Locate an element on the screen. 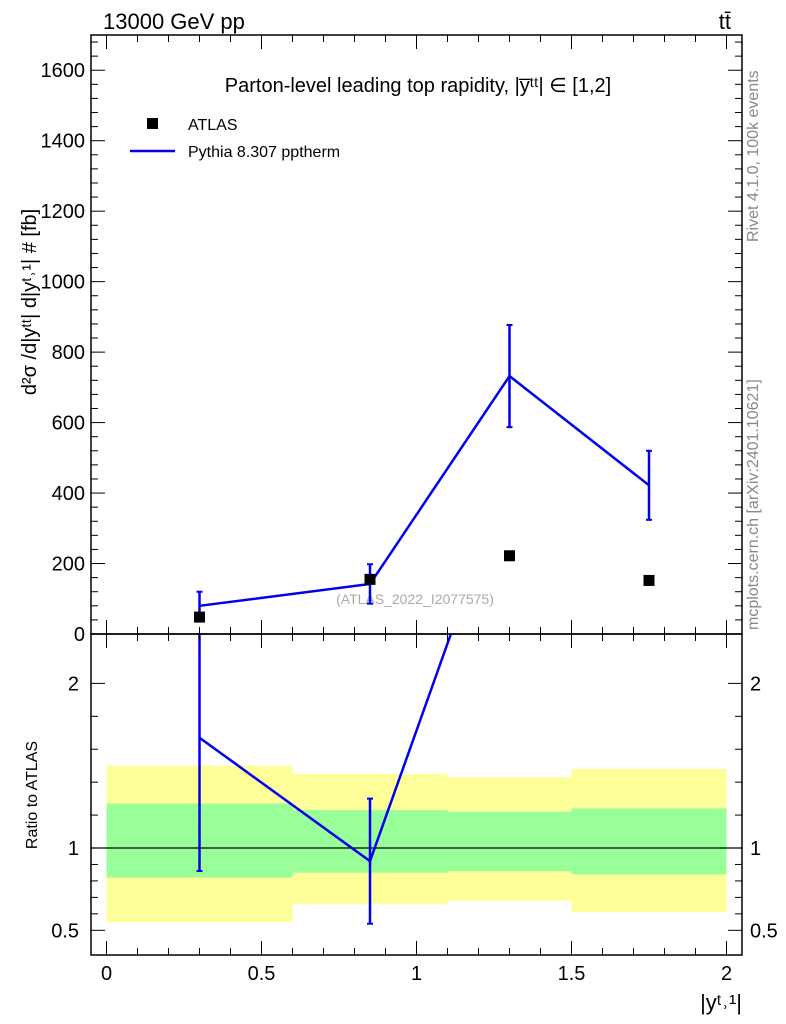 The image size is (786, 1024). ratio-y-tick-label-right: 1 is located at coordinates (755, 849).